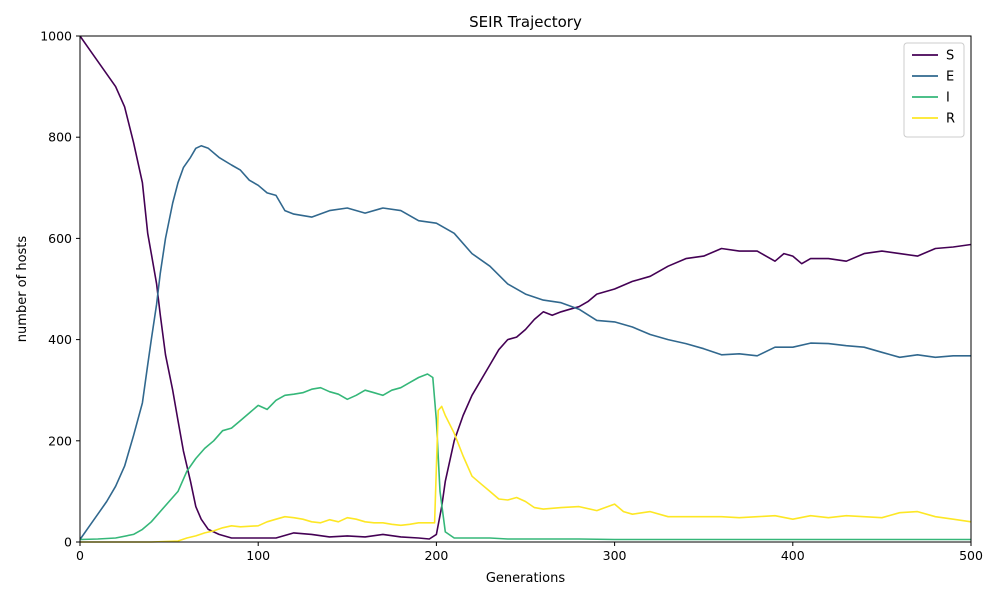  What do you see at coordinates (950, 77) in the screenshot?
I see `legend-label-e: E` at bounding box center [950, 77].